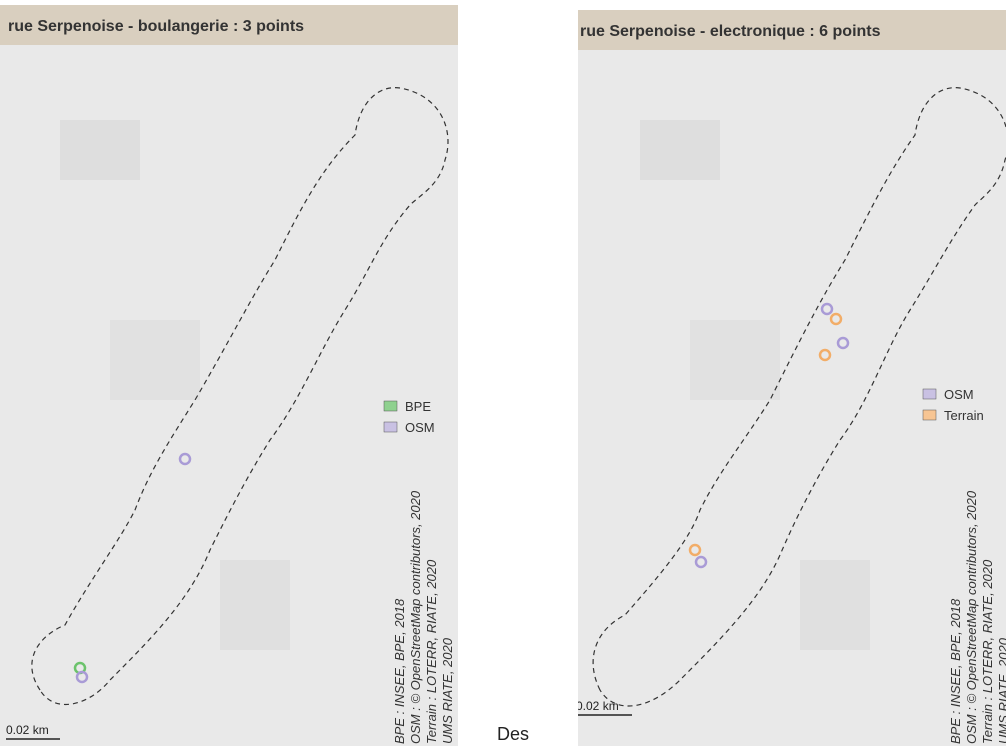 The image size is (1006, 746). I want to click on legend-label: Terrain, so click(964, 415).